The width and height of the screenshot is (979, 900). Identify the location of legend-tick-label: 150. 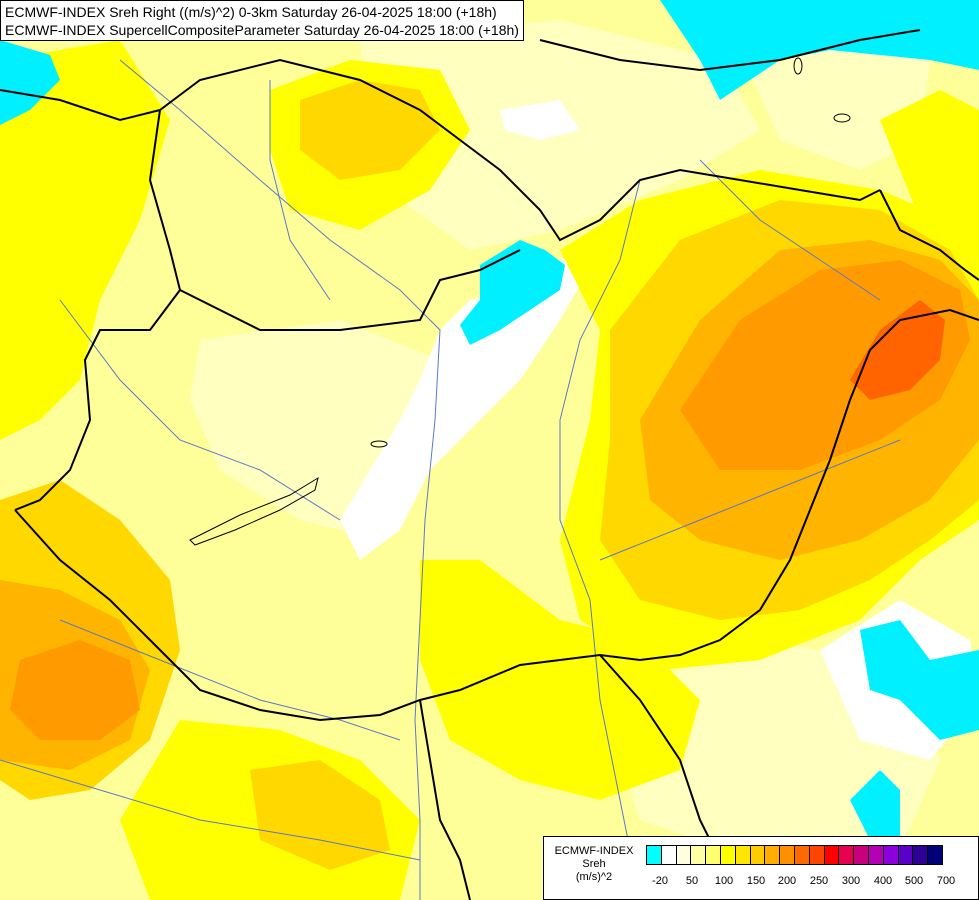
(756, 881).